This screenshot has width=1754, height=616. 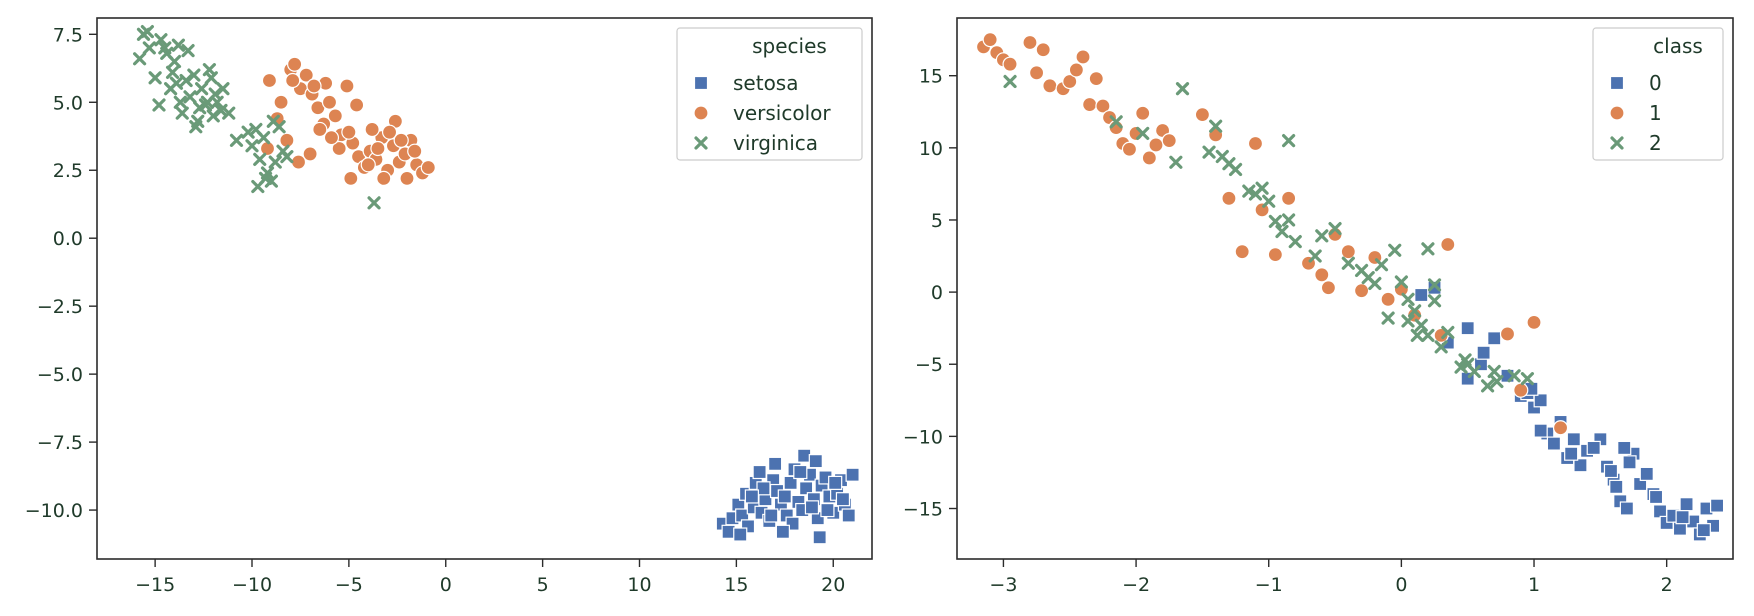 I want to click on x-tick-label: 20, so click(x=833, y=585).